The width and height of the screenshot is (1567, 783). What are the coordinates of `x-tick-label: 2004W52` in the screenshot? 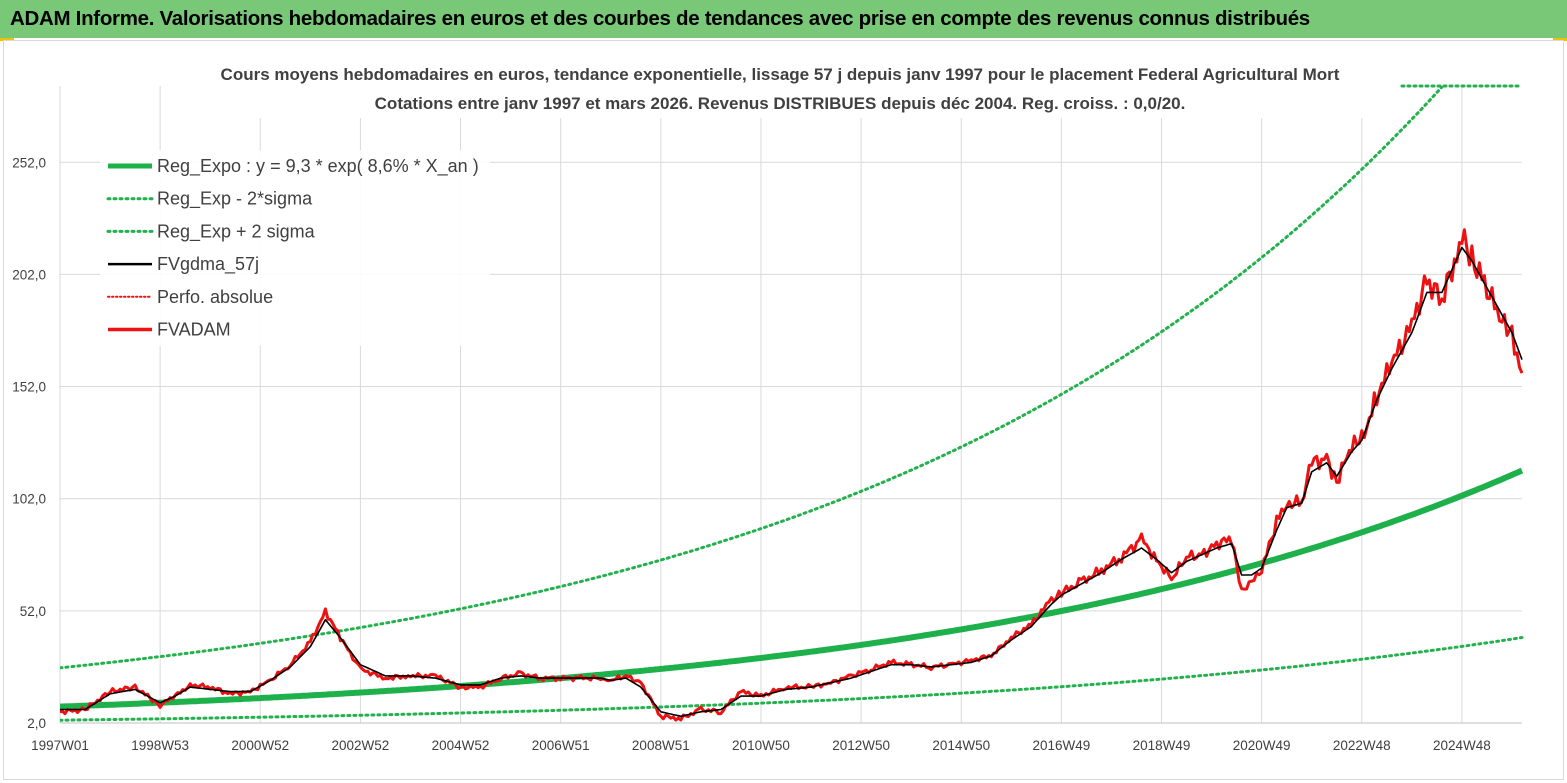 It's located at (461, 745).